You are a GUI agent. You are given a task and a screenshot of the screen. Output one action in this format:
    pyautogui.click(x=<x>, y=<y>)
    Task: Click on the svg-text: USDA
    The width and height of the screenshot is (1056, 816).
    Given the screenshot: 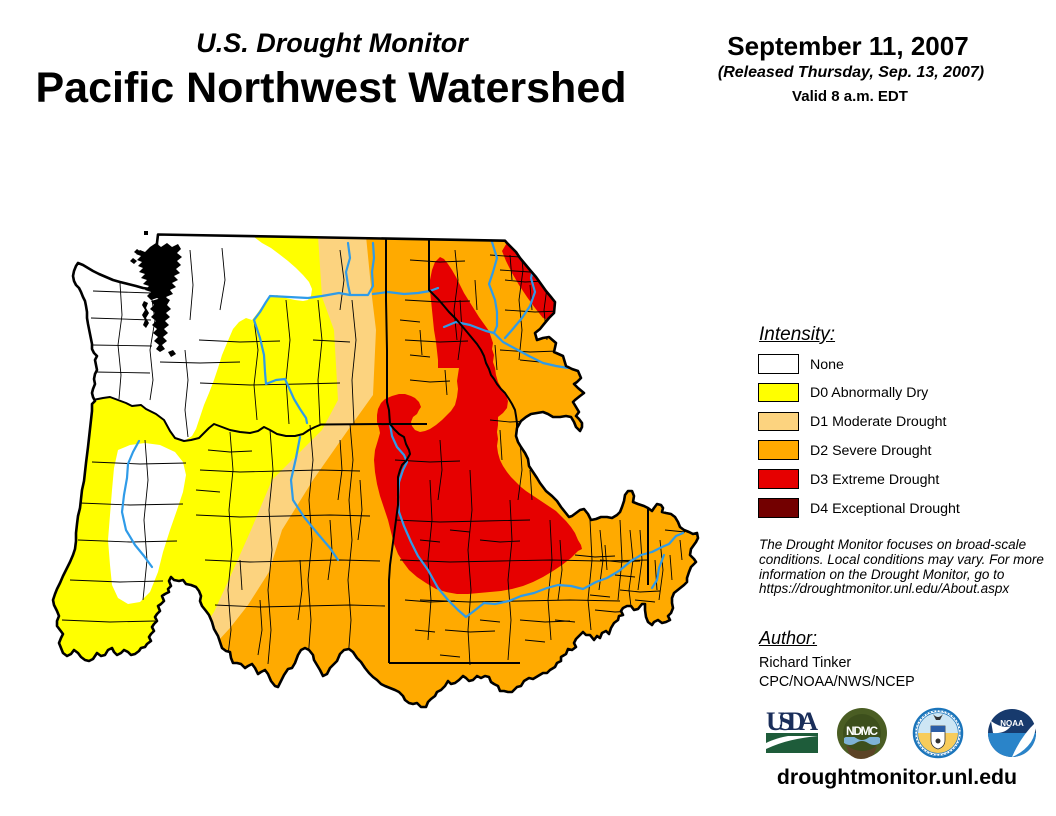 What is the action you would take?
    pyautogui.click(x=792, y=721)
    